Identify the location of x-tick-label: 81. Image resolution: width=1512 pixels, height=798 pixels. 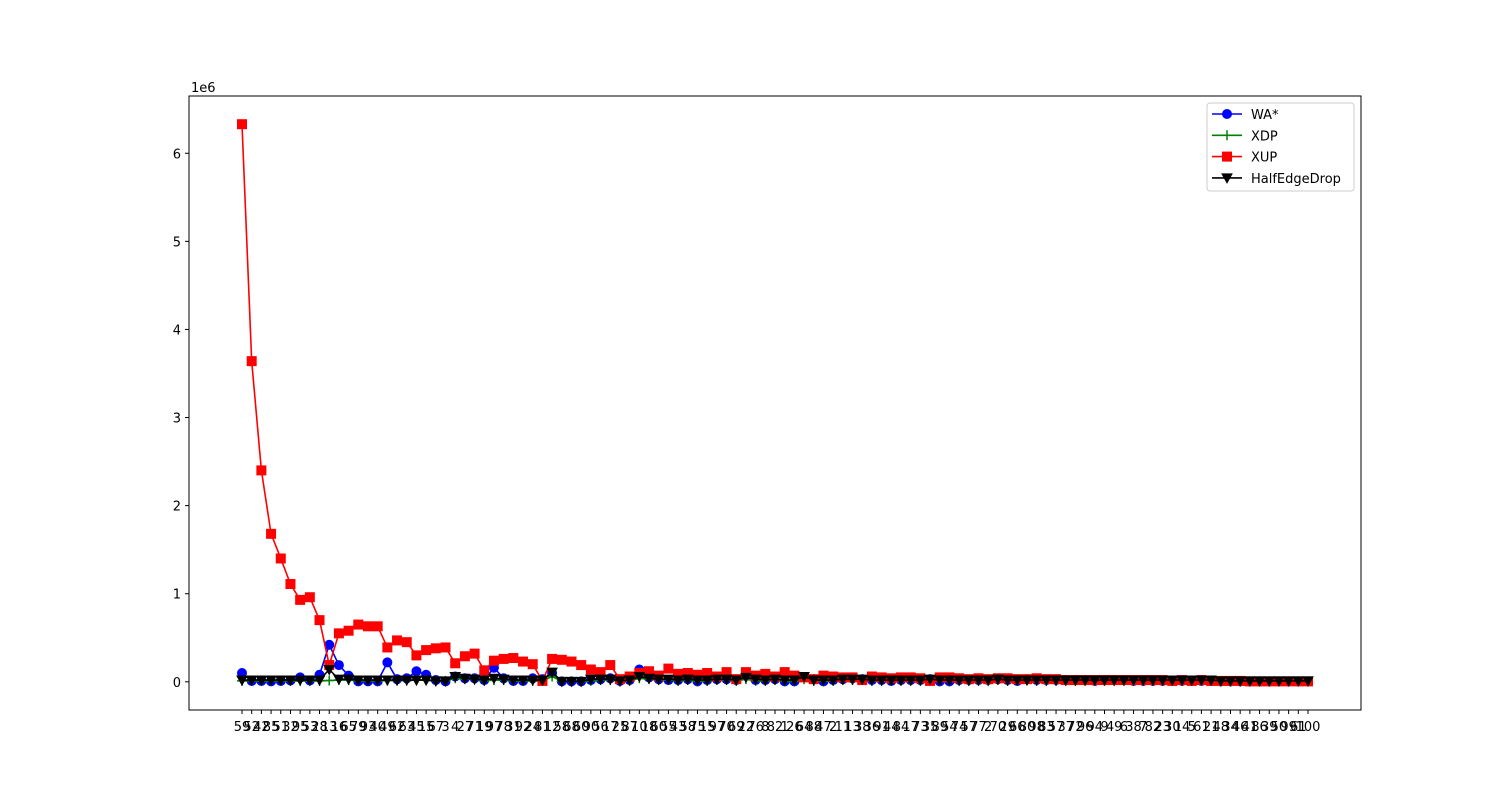
(542, 727).